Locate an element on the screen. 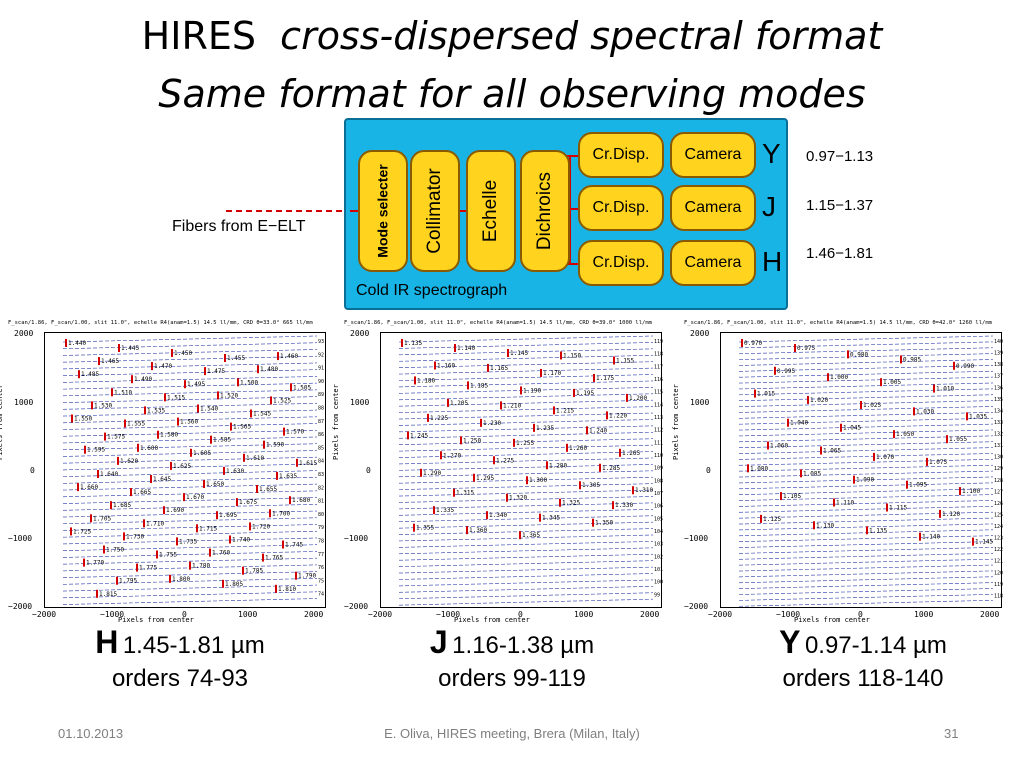 The width and height of the screenshot is (1024, 768). wavelength-label: 1.270 is located at coordinates (452, 455).